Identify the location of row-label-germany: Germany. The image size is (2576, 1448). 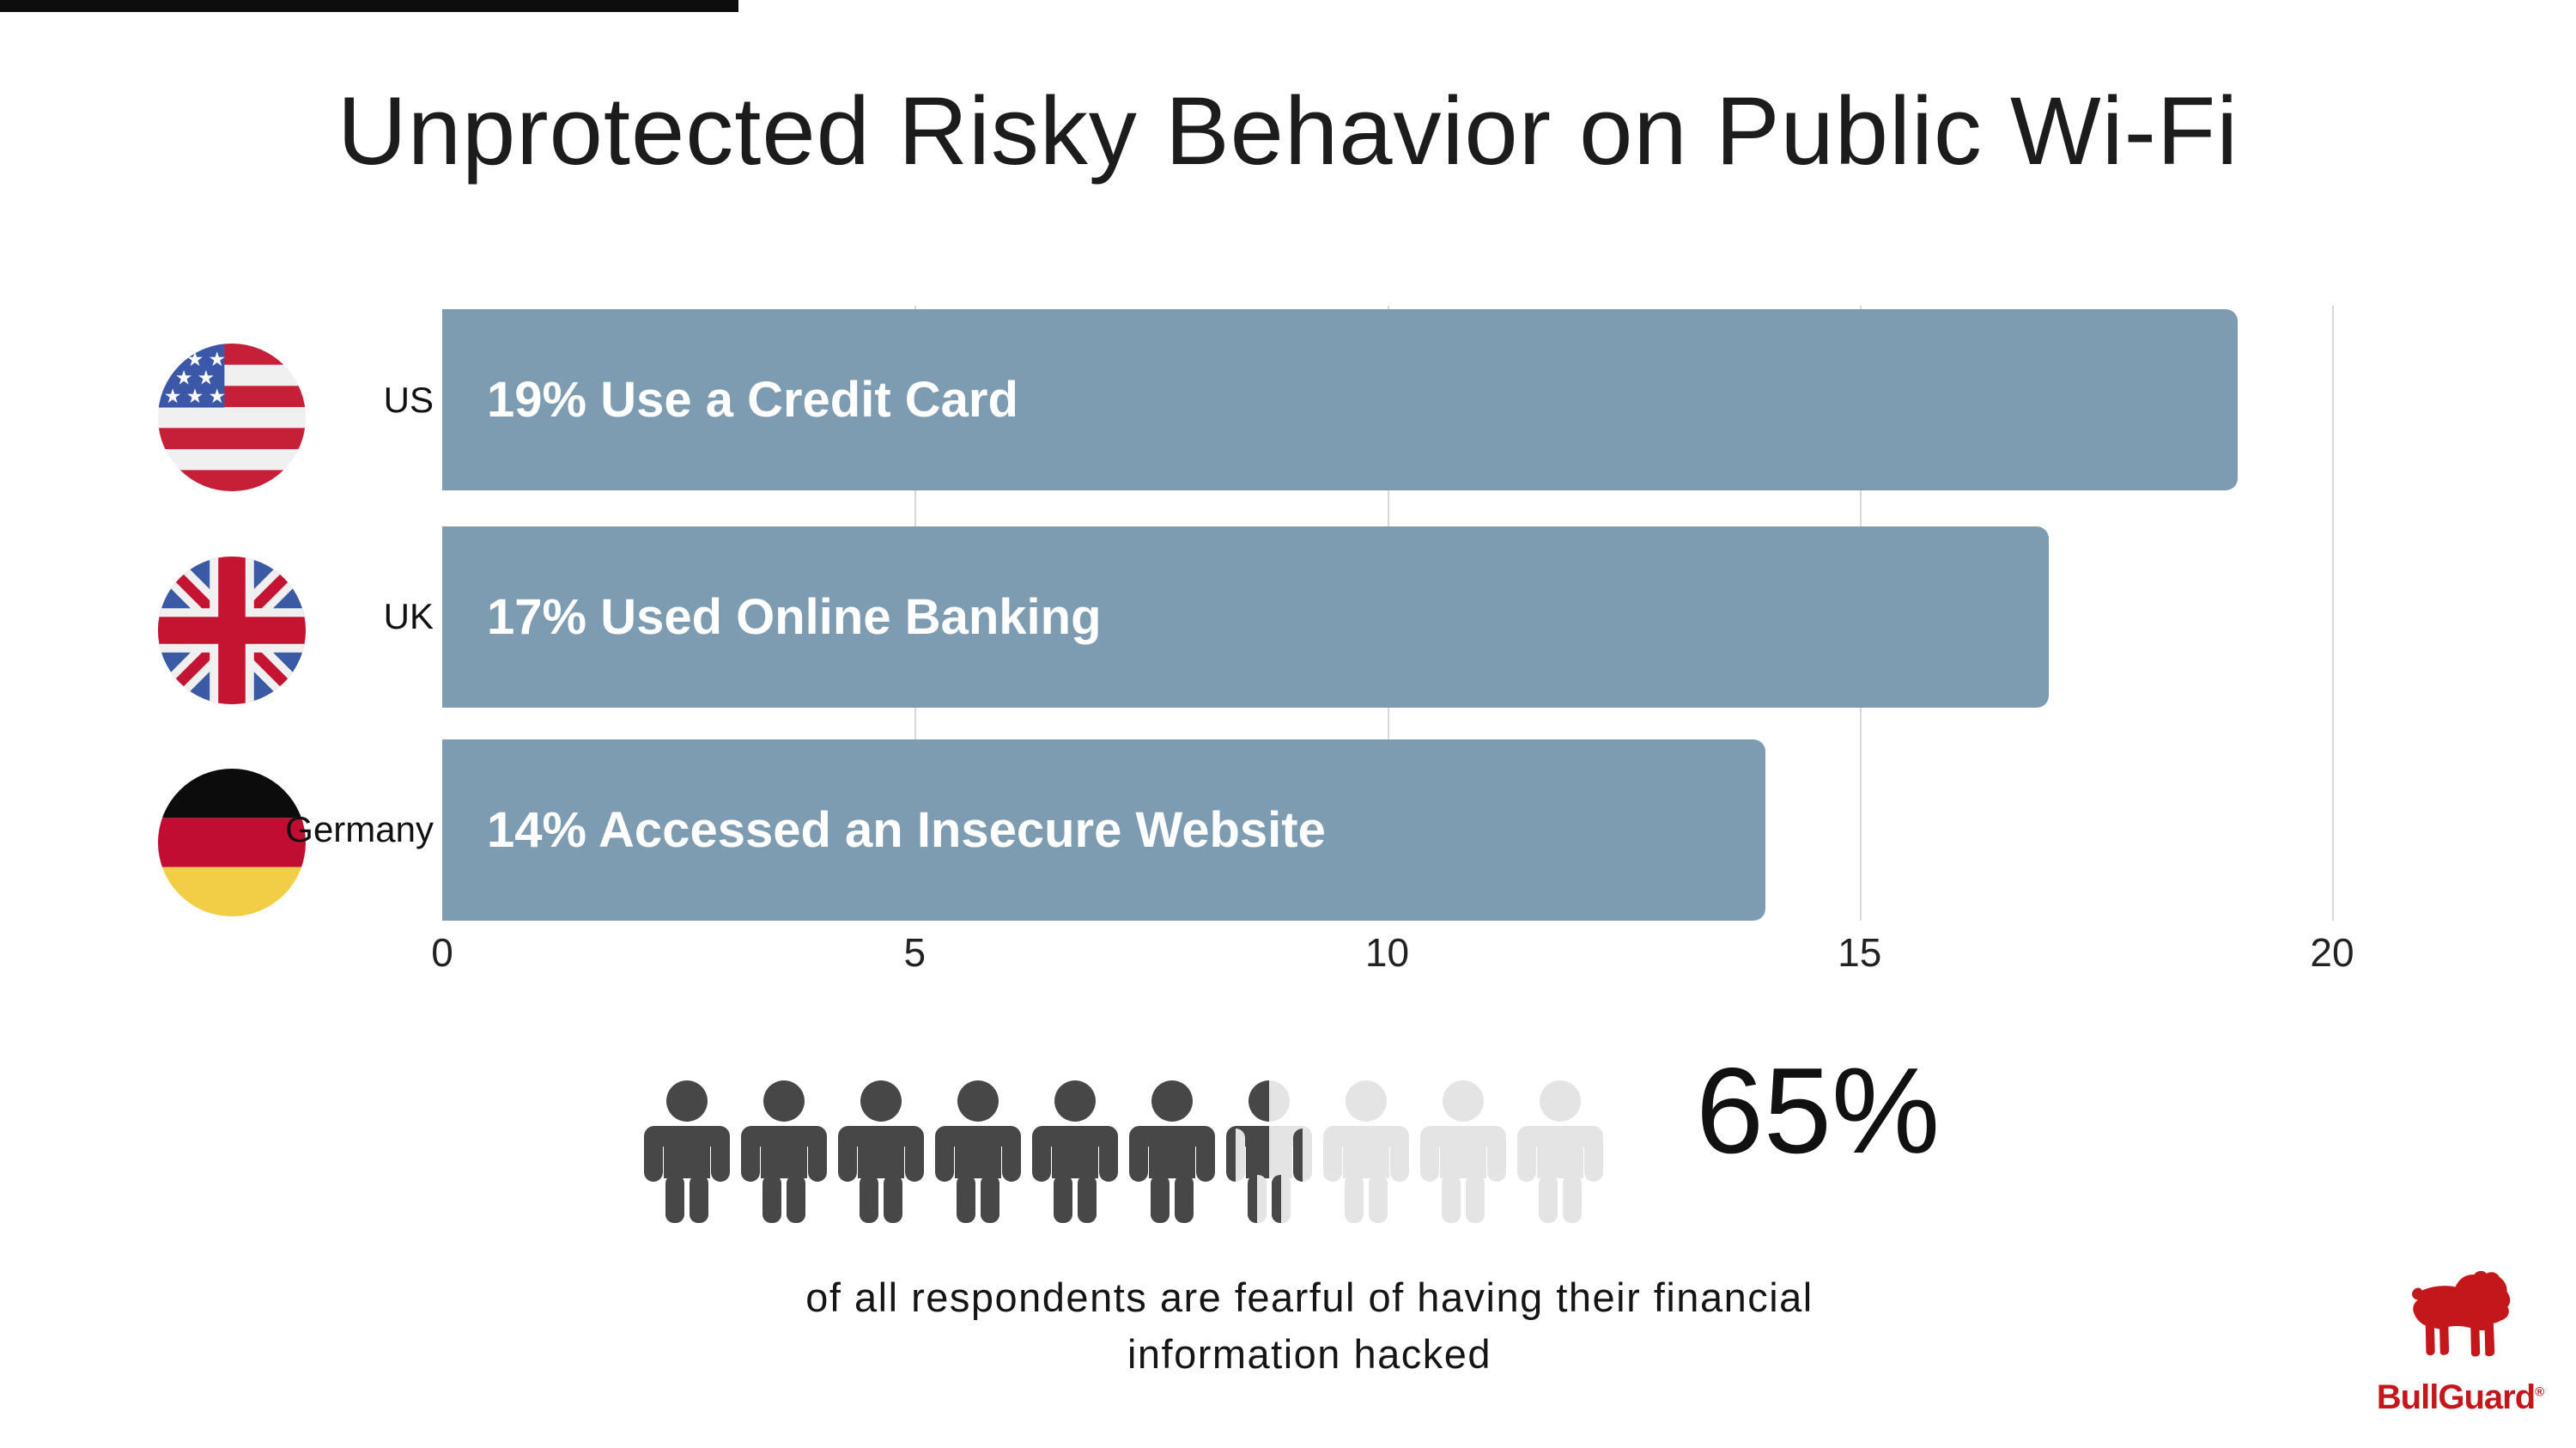
(359, 829).